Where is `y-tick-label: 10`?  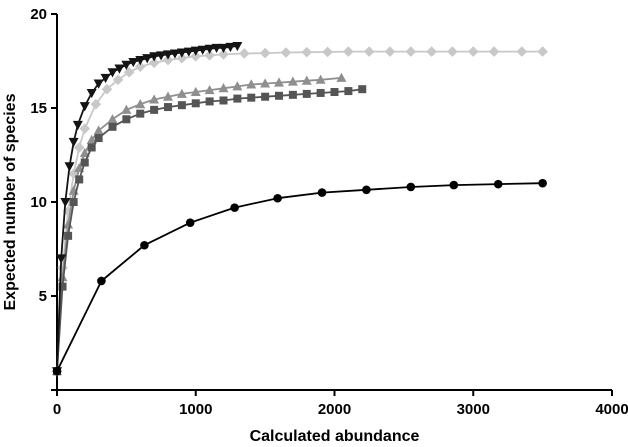 y-tick-label: 10 is located at coordinates (38, 202).